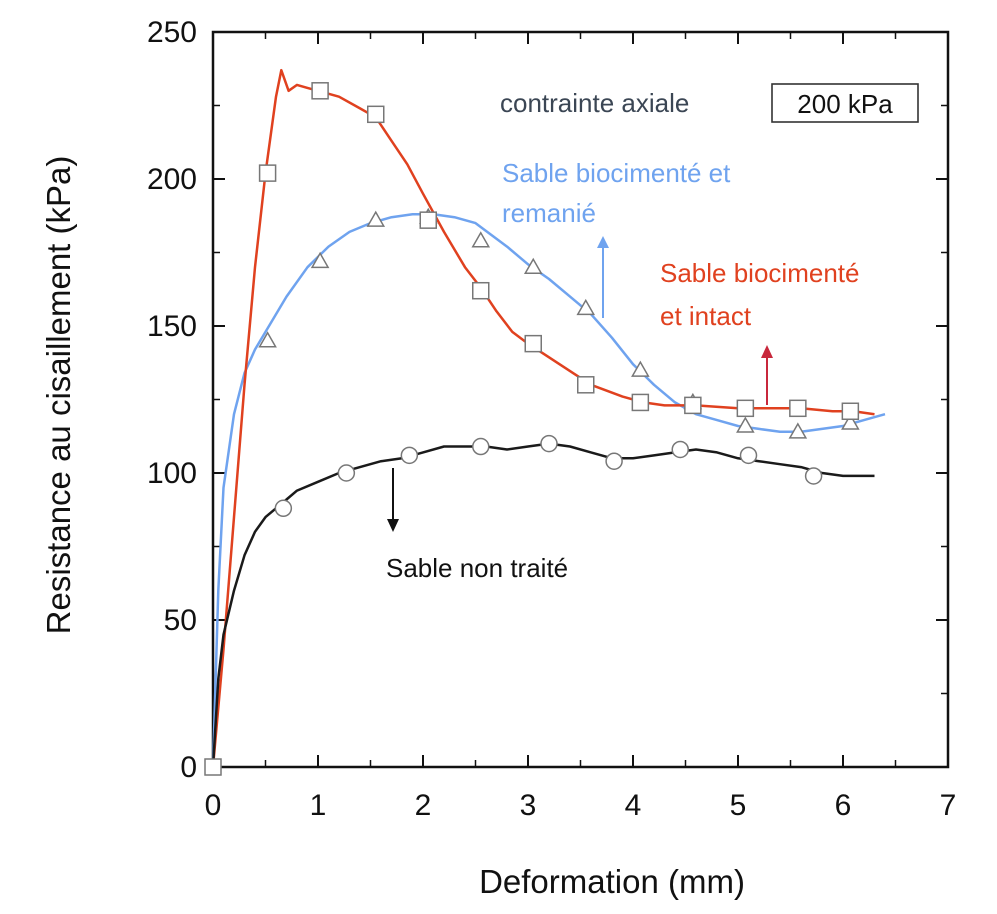  I want to click on x-tick-label: 4, so click(633, 805).